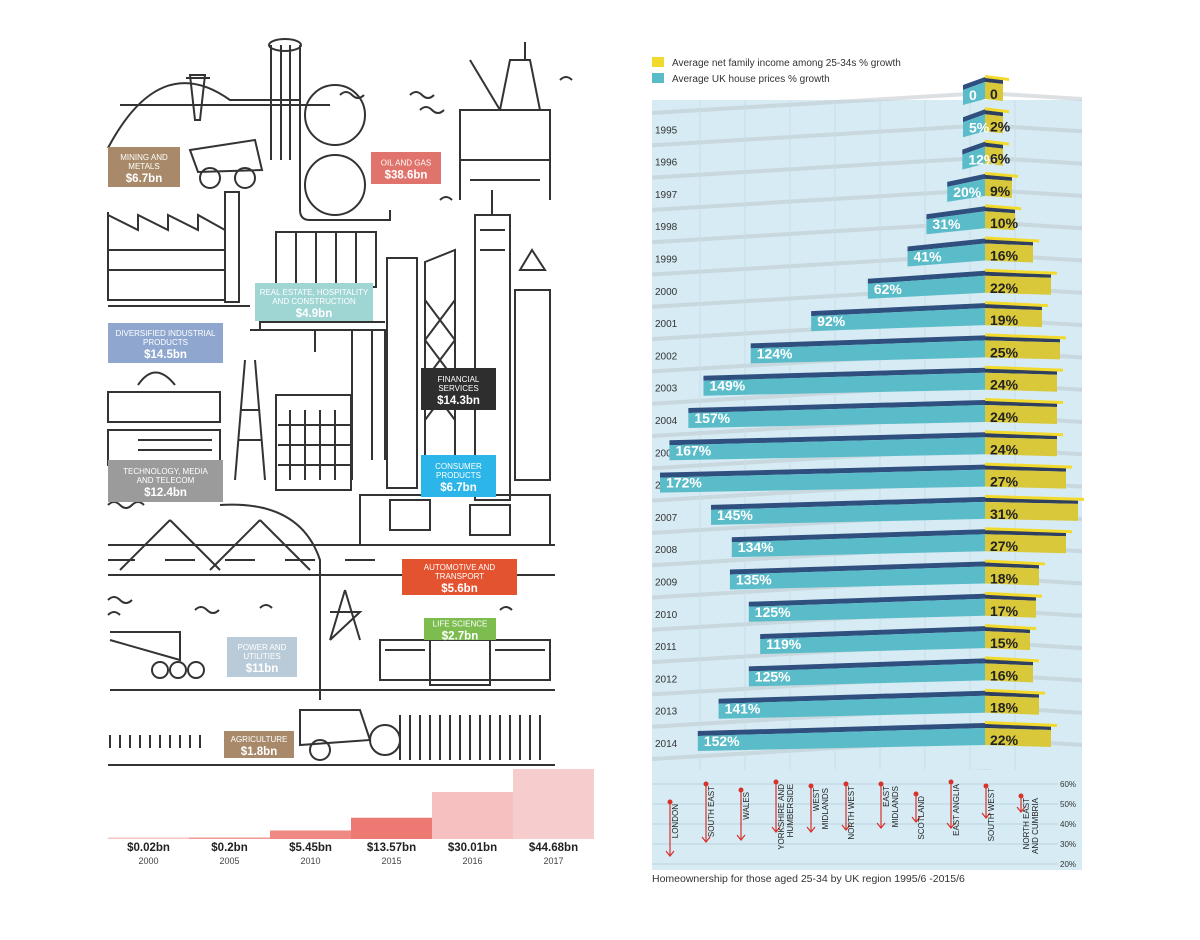 This screenshot has height=940, width=1200. Describe the element at coordinates (1004, 579) in the screenshot. I see `income-value-label: 18%` at that location.